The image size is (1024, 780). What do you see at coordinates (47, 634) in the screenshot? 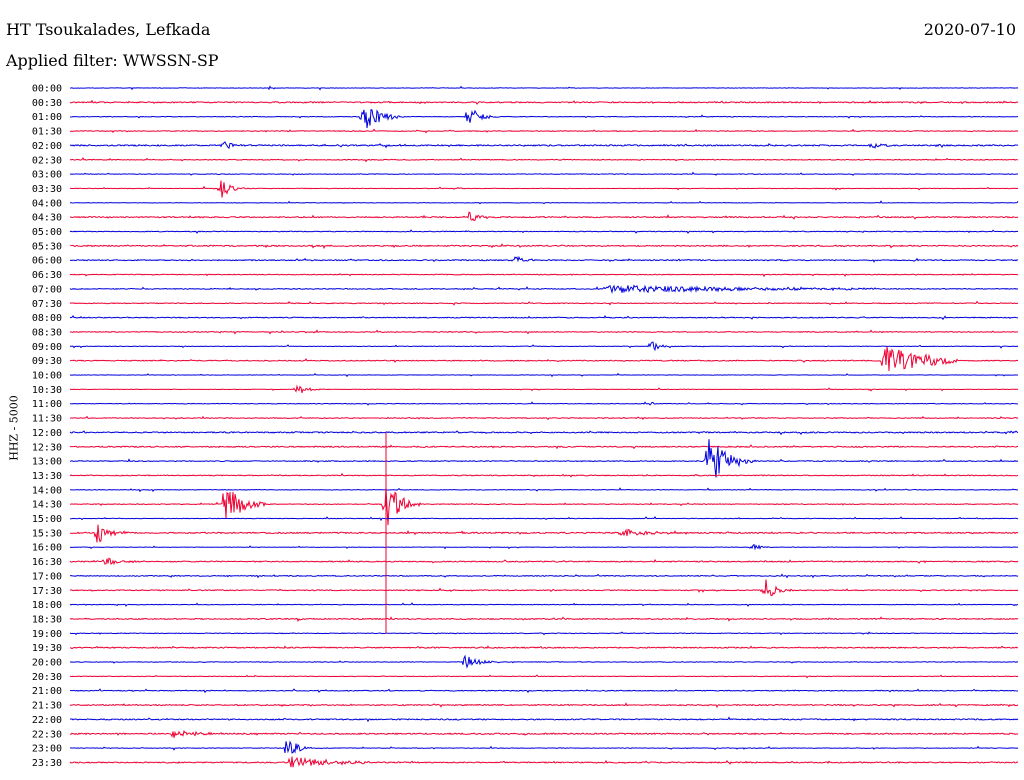
I see `time-label: 19:00` at bounding box center [47, 634].